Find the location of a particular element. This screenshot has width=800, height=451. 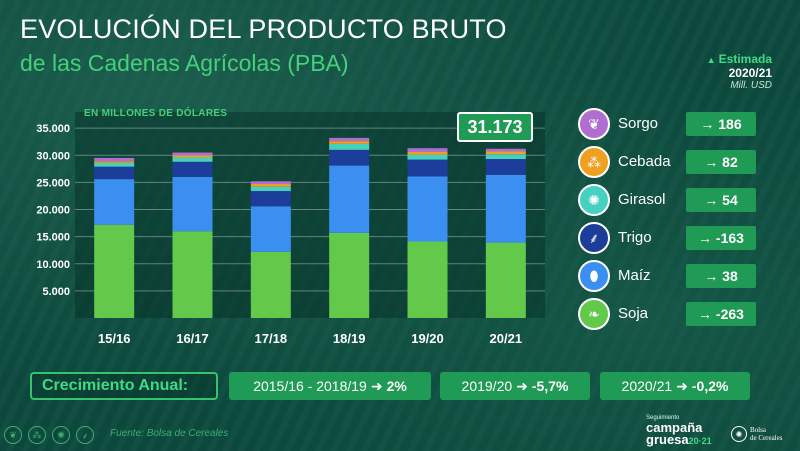

y-tick-label: 10.000 is located at coordinates (53, 265).